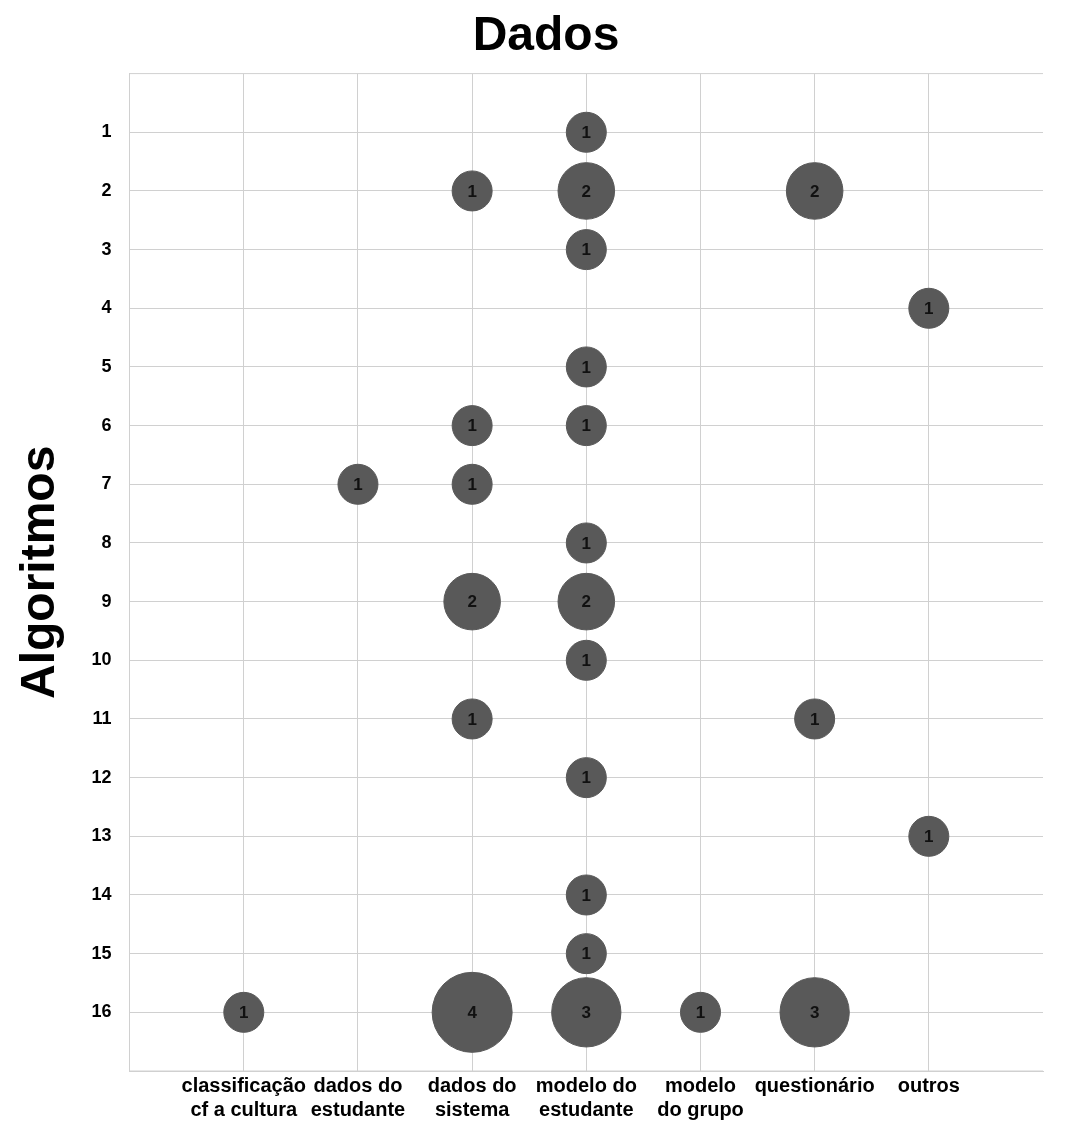 The width and height of the screenshot is (1092, 1133). What do you see at coordinates (928, 1084) in the screenshot?
I see `x-tick-label: outros` at bounding box center [928, 1084].